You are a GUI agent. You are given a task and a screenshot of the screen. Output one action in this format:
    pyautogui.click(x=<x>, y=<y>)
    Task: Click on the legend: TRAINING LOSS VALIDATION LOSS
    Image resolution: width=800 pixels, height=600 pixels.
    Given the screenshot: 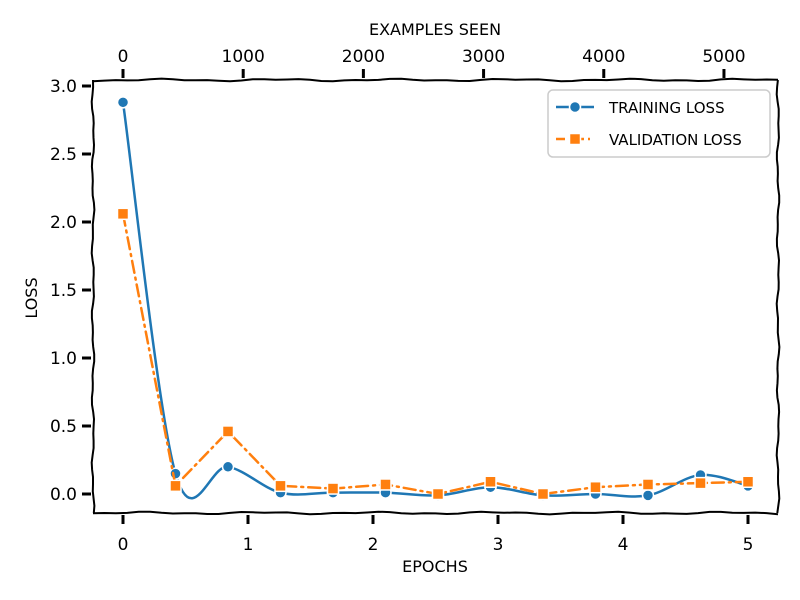 What is the action you would take?
    pyautogui.click(x=659, y=123)
    